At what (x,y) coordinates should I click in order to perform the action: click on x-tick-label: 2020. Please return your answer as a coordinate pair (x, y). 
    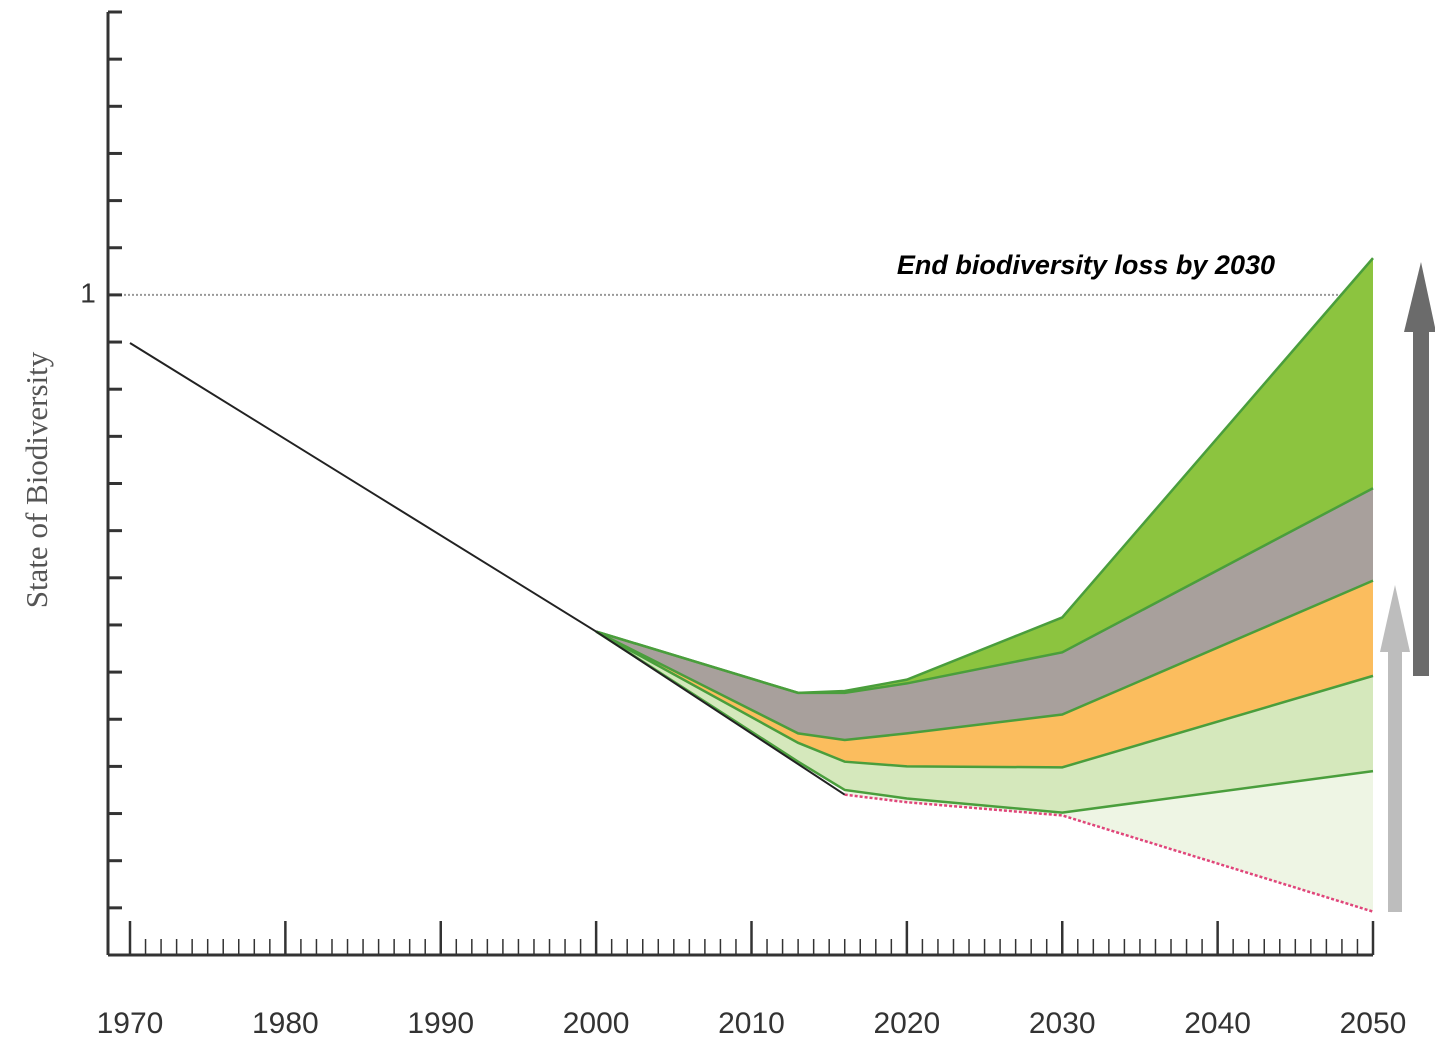
    Looking at the image, I should click on (907, 1023).